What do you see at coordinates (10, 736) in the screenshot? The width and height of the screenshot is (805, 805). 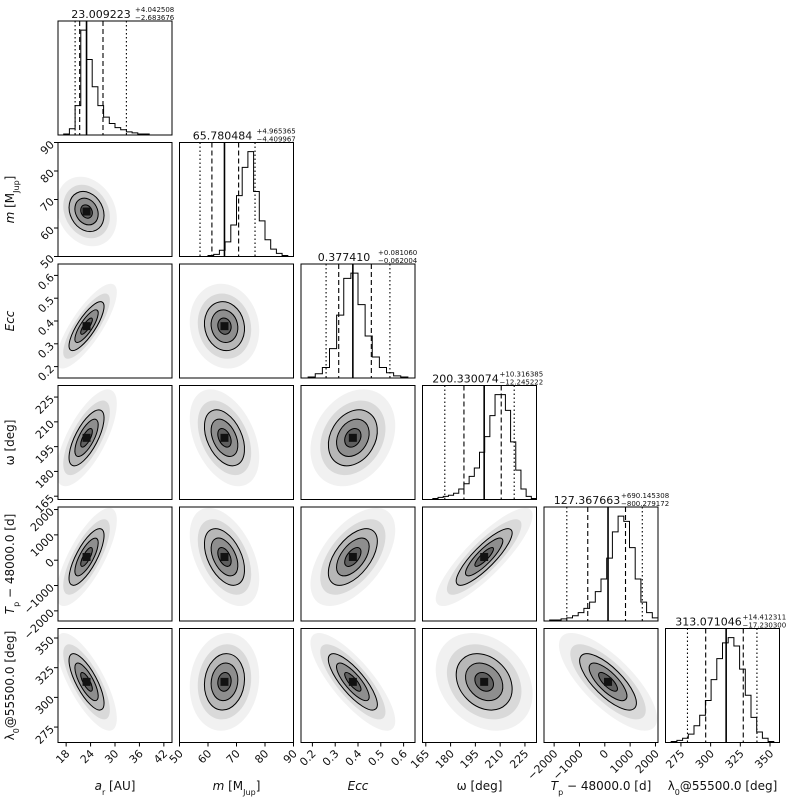 I see `y-axis-label-part: λ` at bounding box center [10, 736].